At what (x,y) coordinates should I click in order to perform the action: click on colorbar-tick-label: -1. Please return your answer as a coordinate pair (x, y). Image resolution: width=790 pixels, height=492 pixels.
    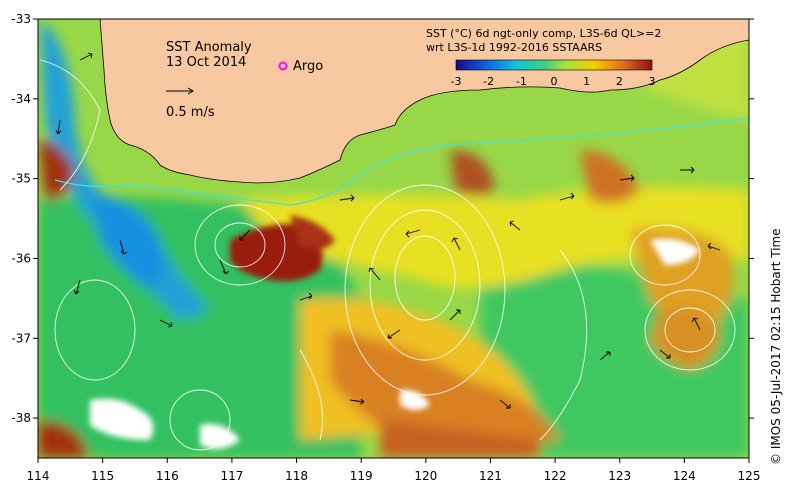
    Looking at the image, I should click on (521, 81).